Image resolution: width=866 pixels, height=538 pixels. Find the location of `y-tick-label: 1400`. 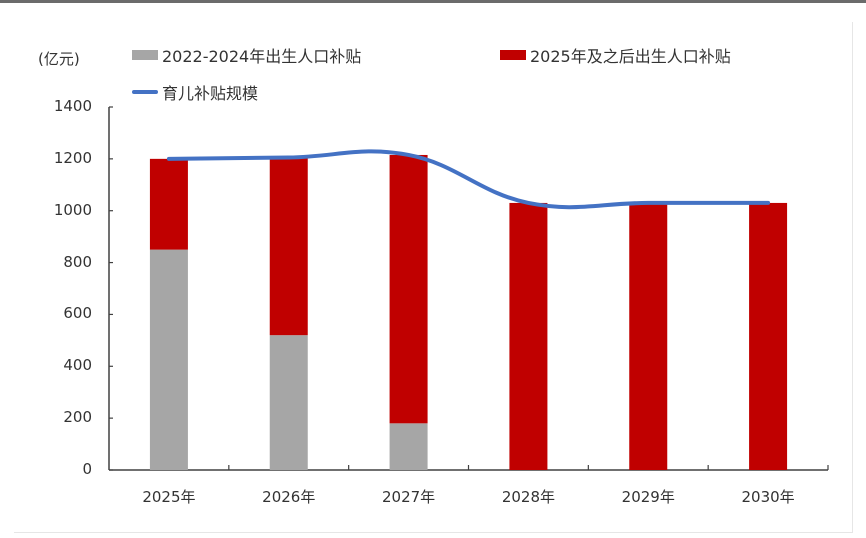

y-tick-label: 1400 is located at coordinates (72, 106).